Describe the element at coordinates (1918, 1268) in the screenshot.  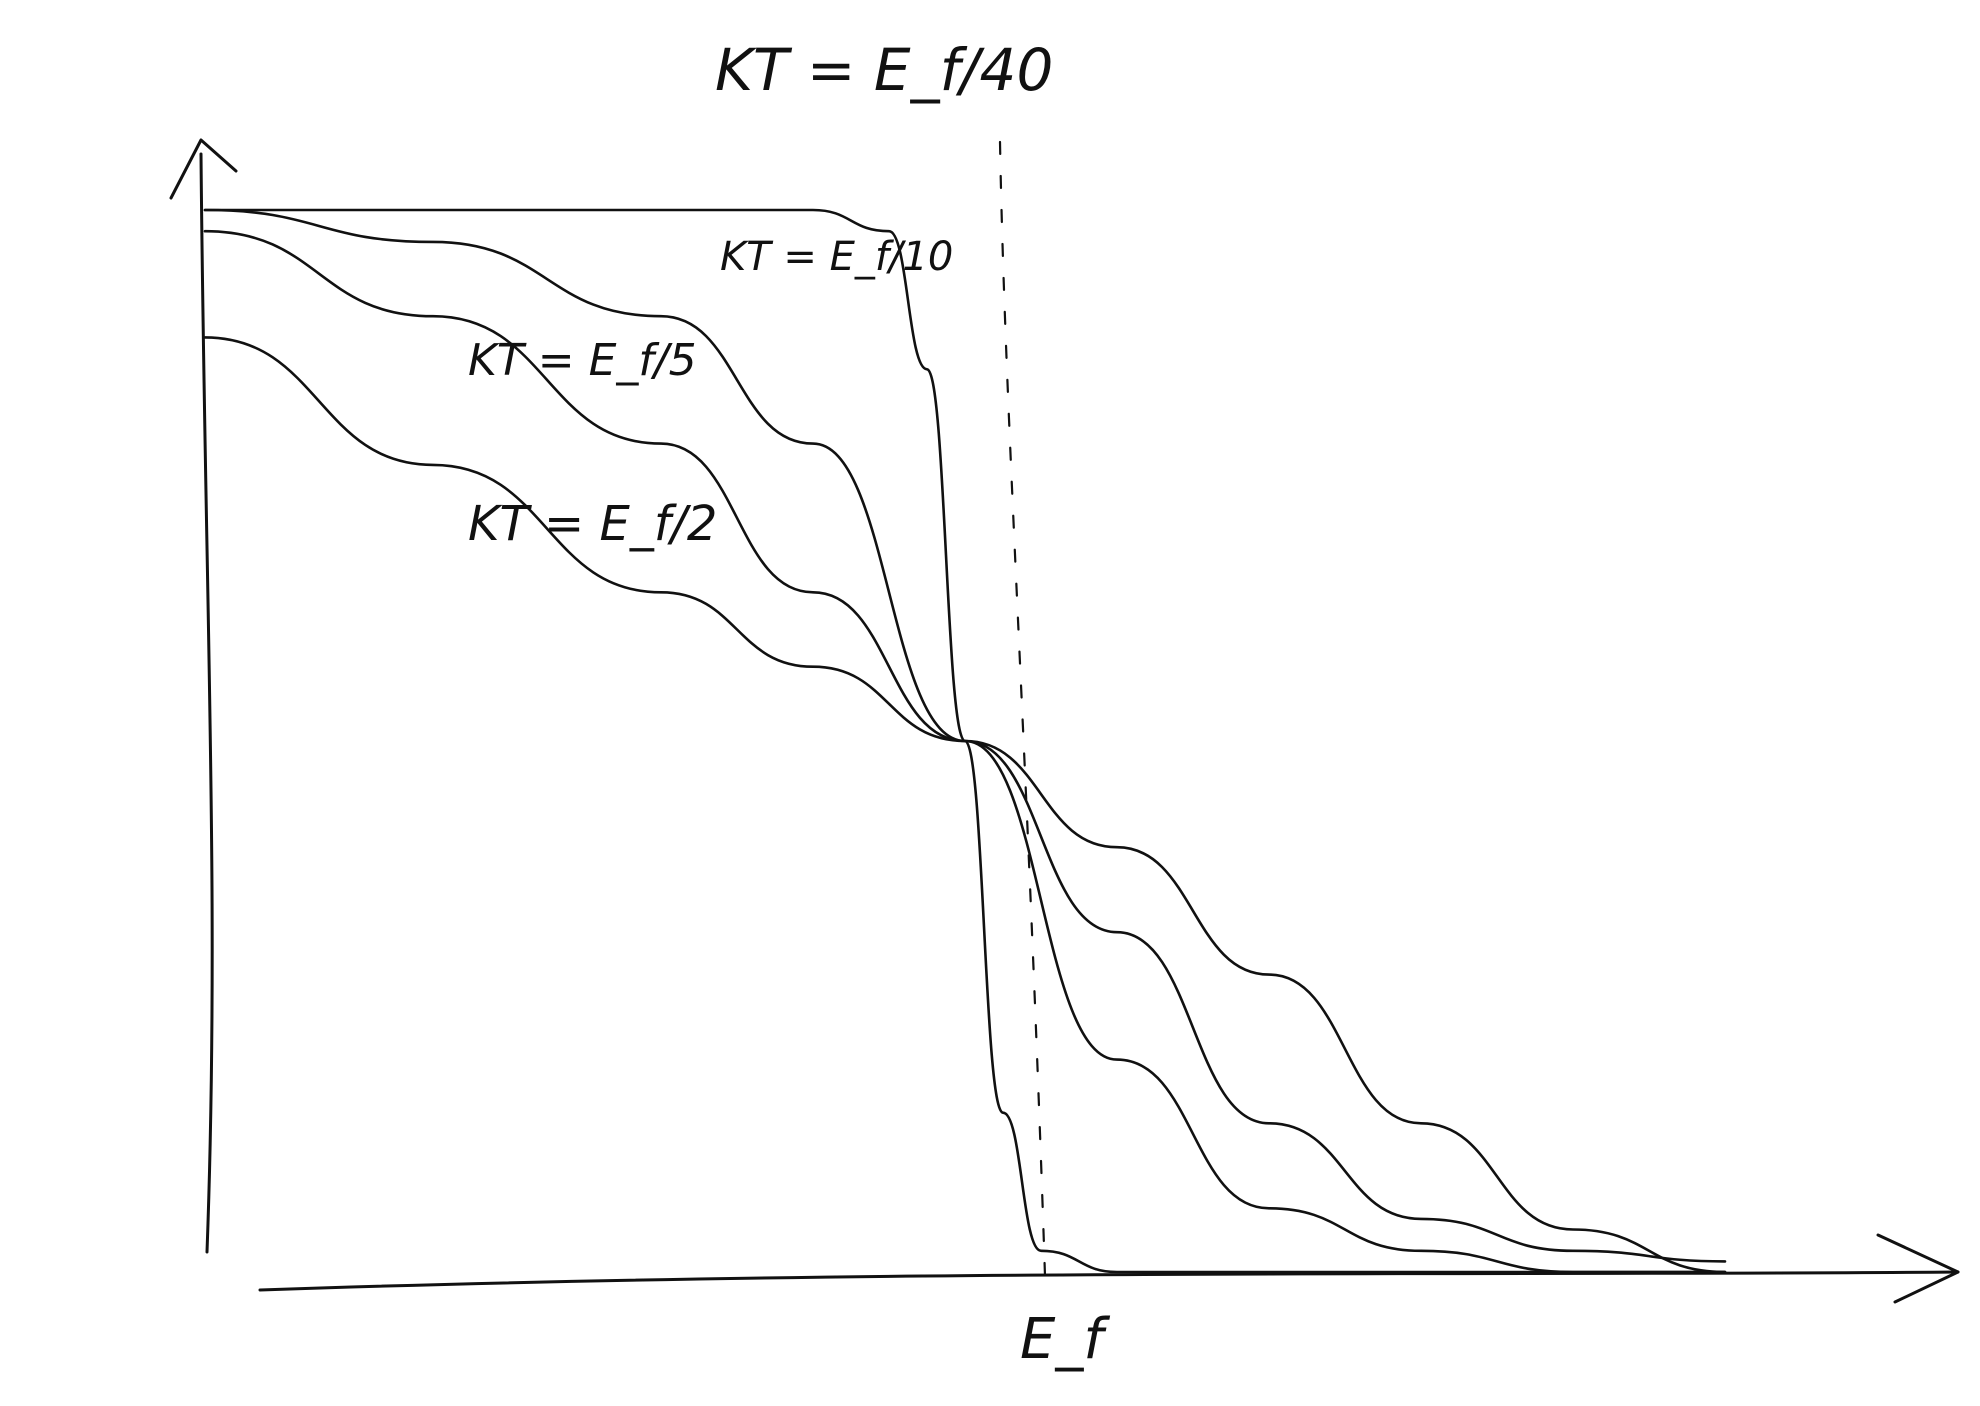
I see `x-axis-arrowhead-icon` at that location.